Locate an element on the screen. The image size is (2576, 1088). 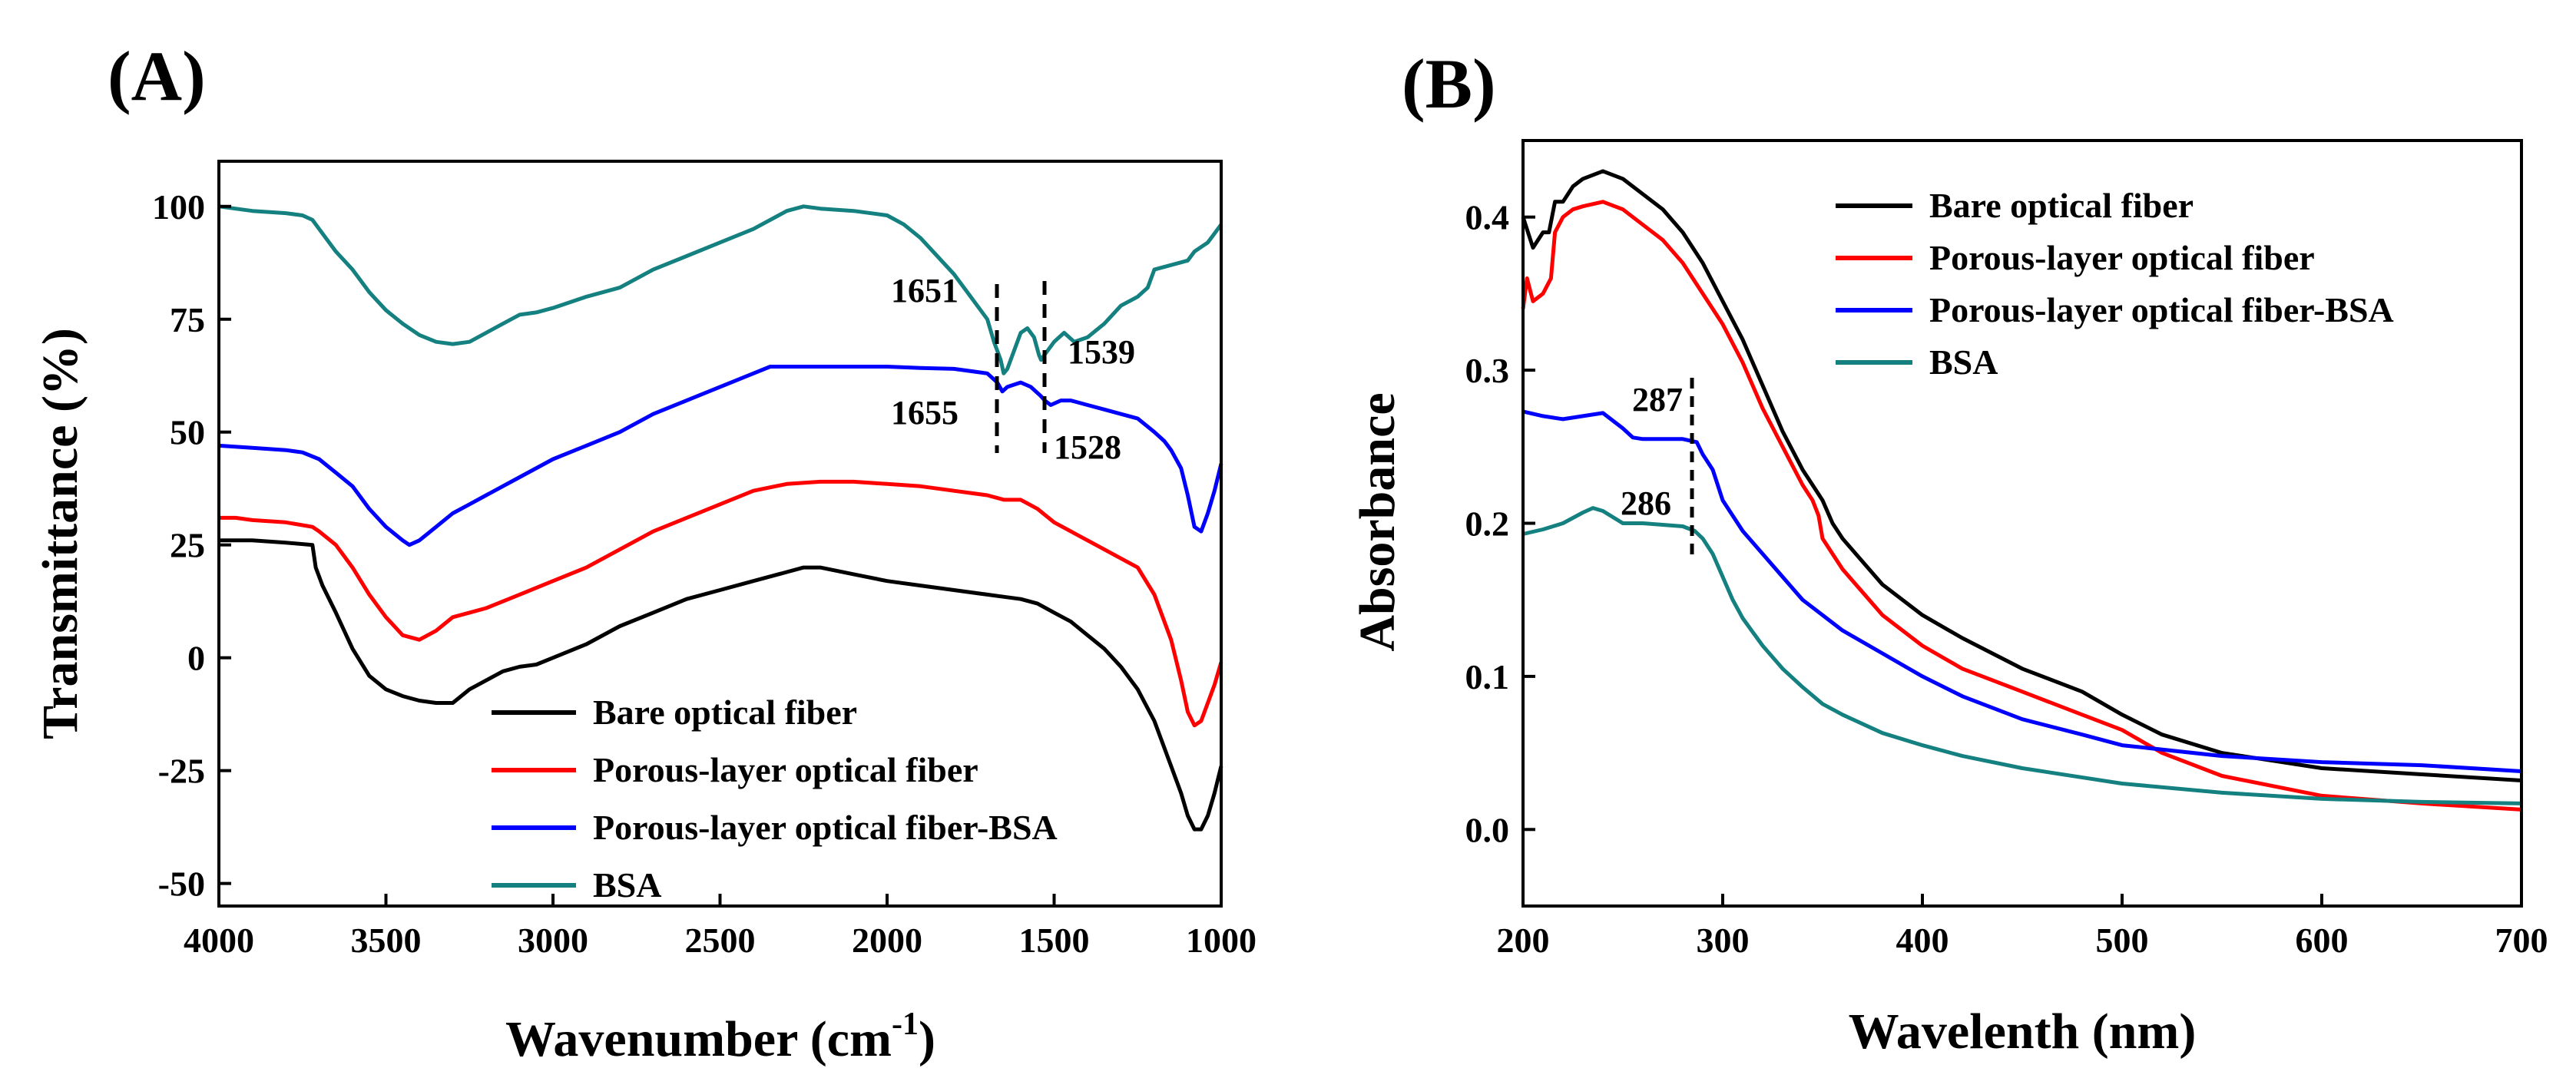
x-tick-label: 2500 is located at coordinates (720, 940).